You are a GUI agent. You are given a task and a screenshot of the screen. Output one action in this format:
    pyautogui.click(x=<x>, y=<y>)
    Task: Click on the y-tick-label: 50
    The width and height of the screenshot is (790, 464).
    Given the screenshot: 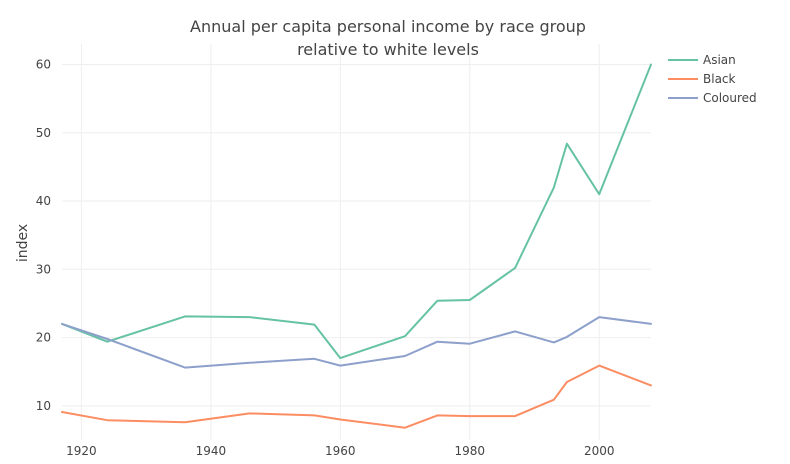 What is the action you would take?
    pyautogui.click(x=43, y=133)
    